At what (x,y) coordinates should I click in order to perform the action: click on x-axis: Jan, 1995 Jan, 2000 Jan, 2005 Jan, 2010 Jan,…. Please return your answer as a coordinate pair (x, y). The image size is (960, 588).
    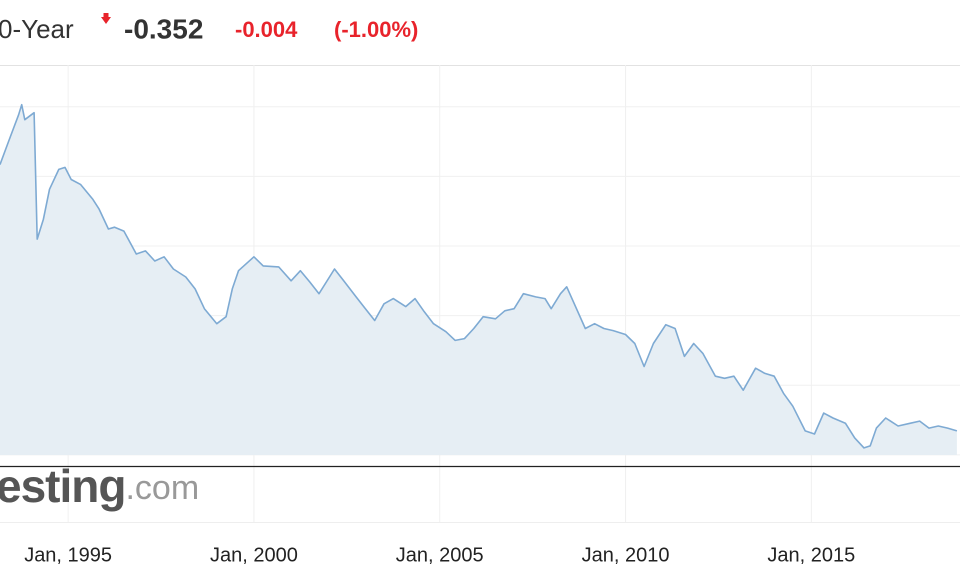
    Looking at the image, I should click on (439, 555).